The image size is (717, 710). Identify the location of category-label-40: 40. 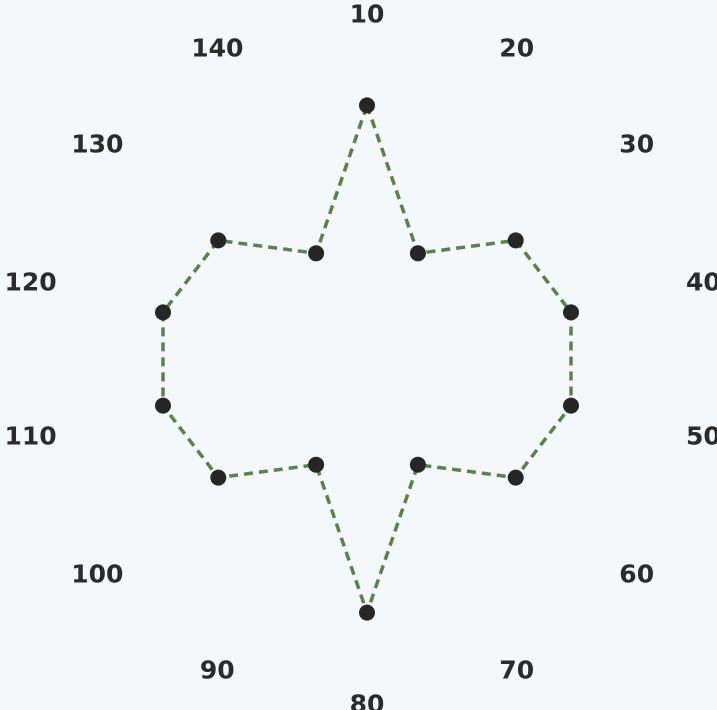
(701, 282).